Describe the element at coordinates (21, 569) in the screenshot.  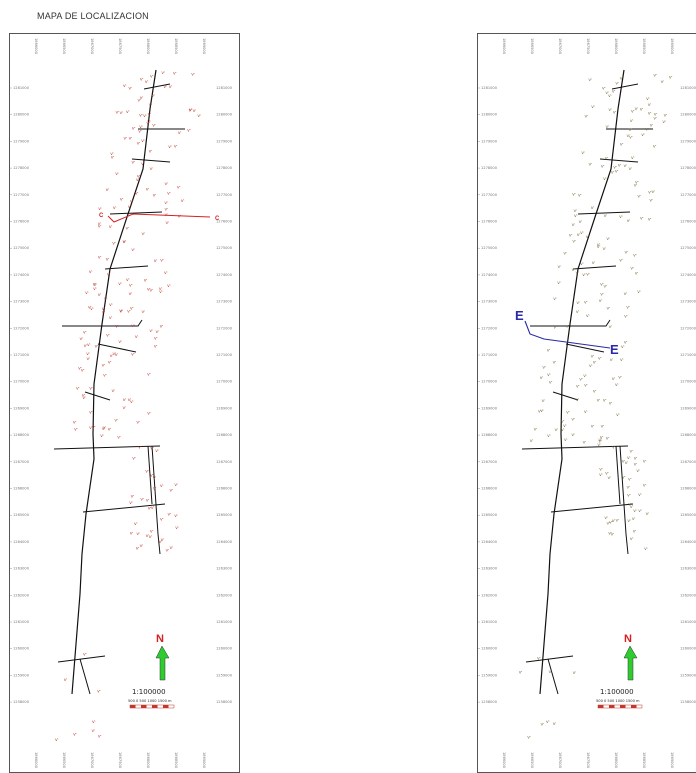
I see `northing-label-left: 1263000` at that location.